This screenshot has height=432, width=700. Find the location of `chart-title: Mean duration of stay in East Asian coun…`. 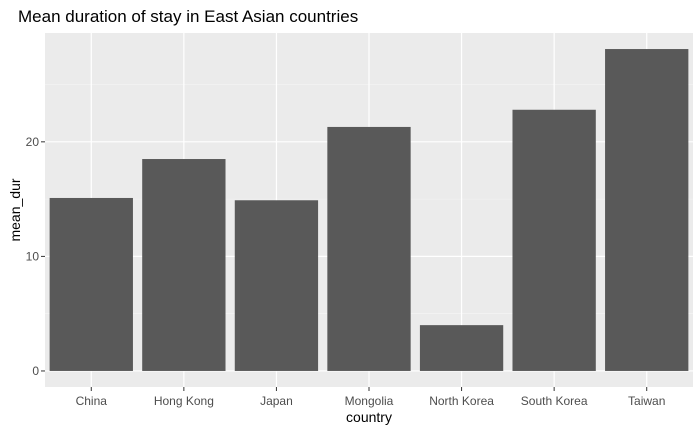

chart-title: Mean duration of stay in East Asian coun… is located at coordinates (188, 16).